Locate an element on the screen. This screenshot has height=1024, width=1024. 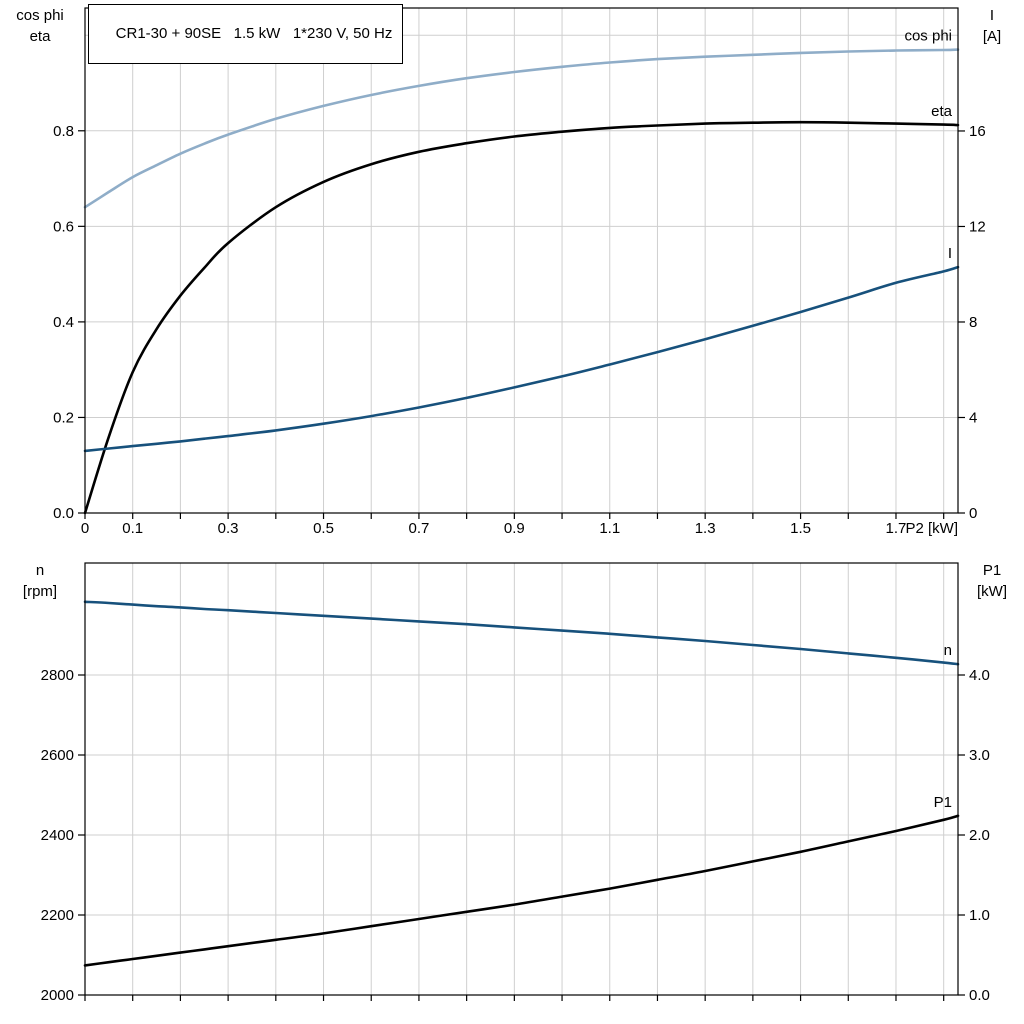
left-tick-label: 0.0 is located at coordinates (63, 513).